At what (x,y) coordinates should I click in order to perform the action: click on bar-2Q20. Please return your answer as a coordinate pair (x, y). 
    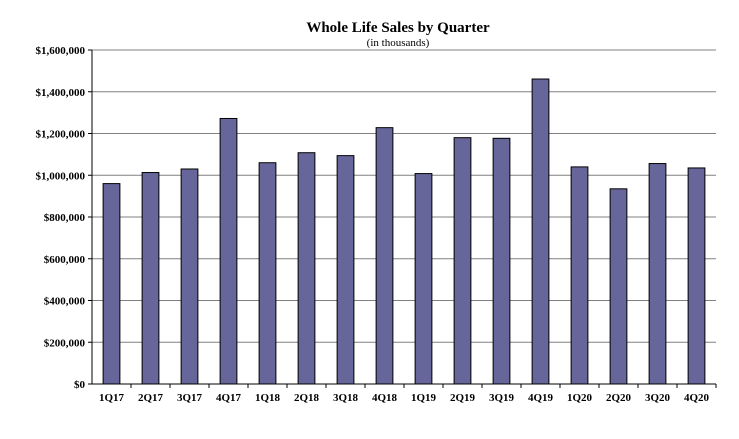
    Looking at the image, I should click on (618, 286).